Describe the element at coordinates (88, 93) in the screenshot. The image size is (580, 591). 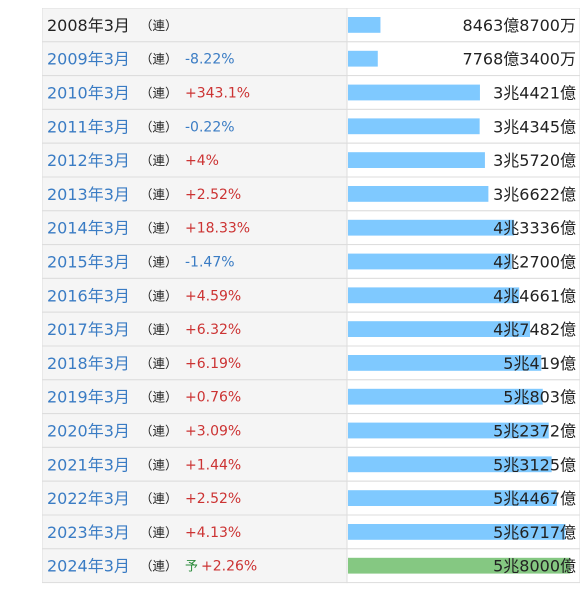
I see `year-label: 2010年3月` at that location.